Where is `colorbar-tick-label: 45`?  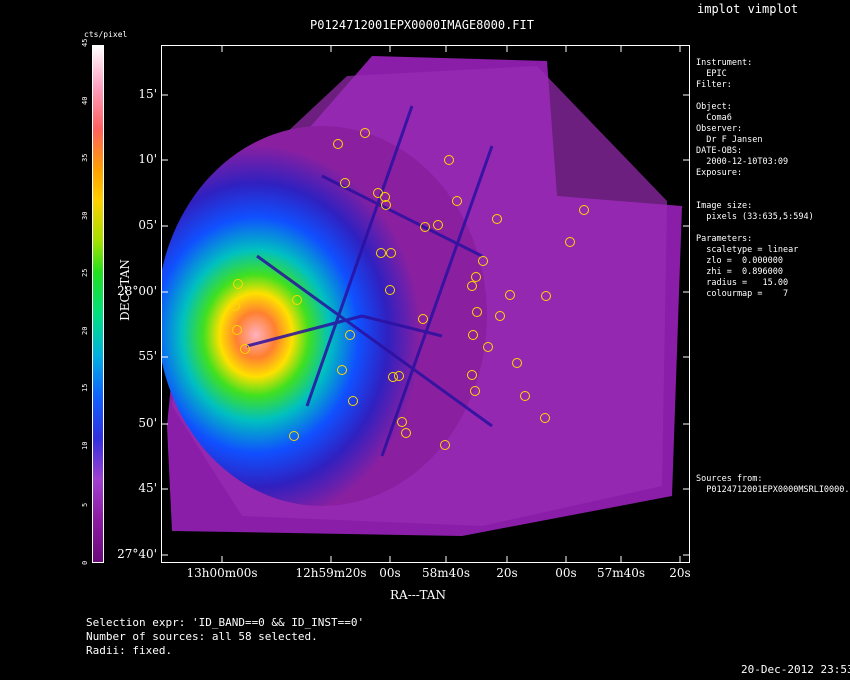
colorbar-tick-label: 45 is located at coordinates (85, 42).